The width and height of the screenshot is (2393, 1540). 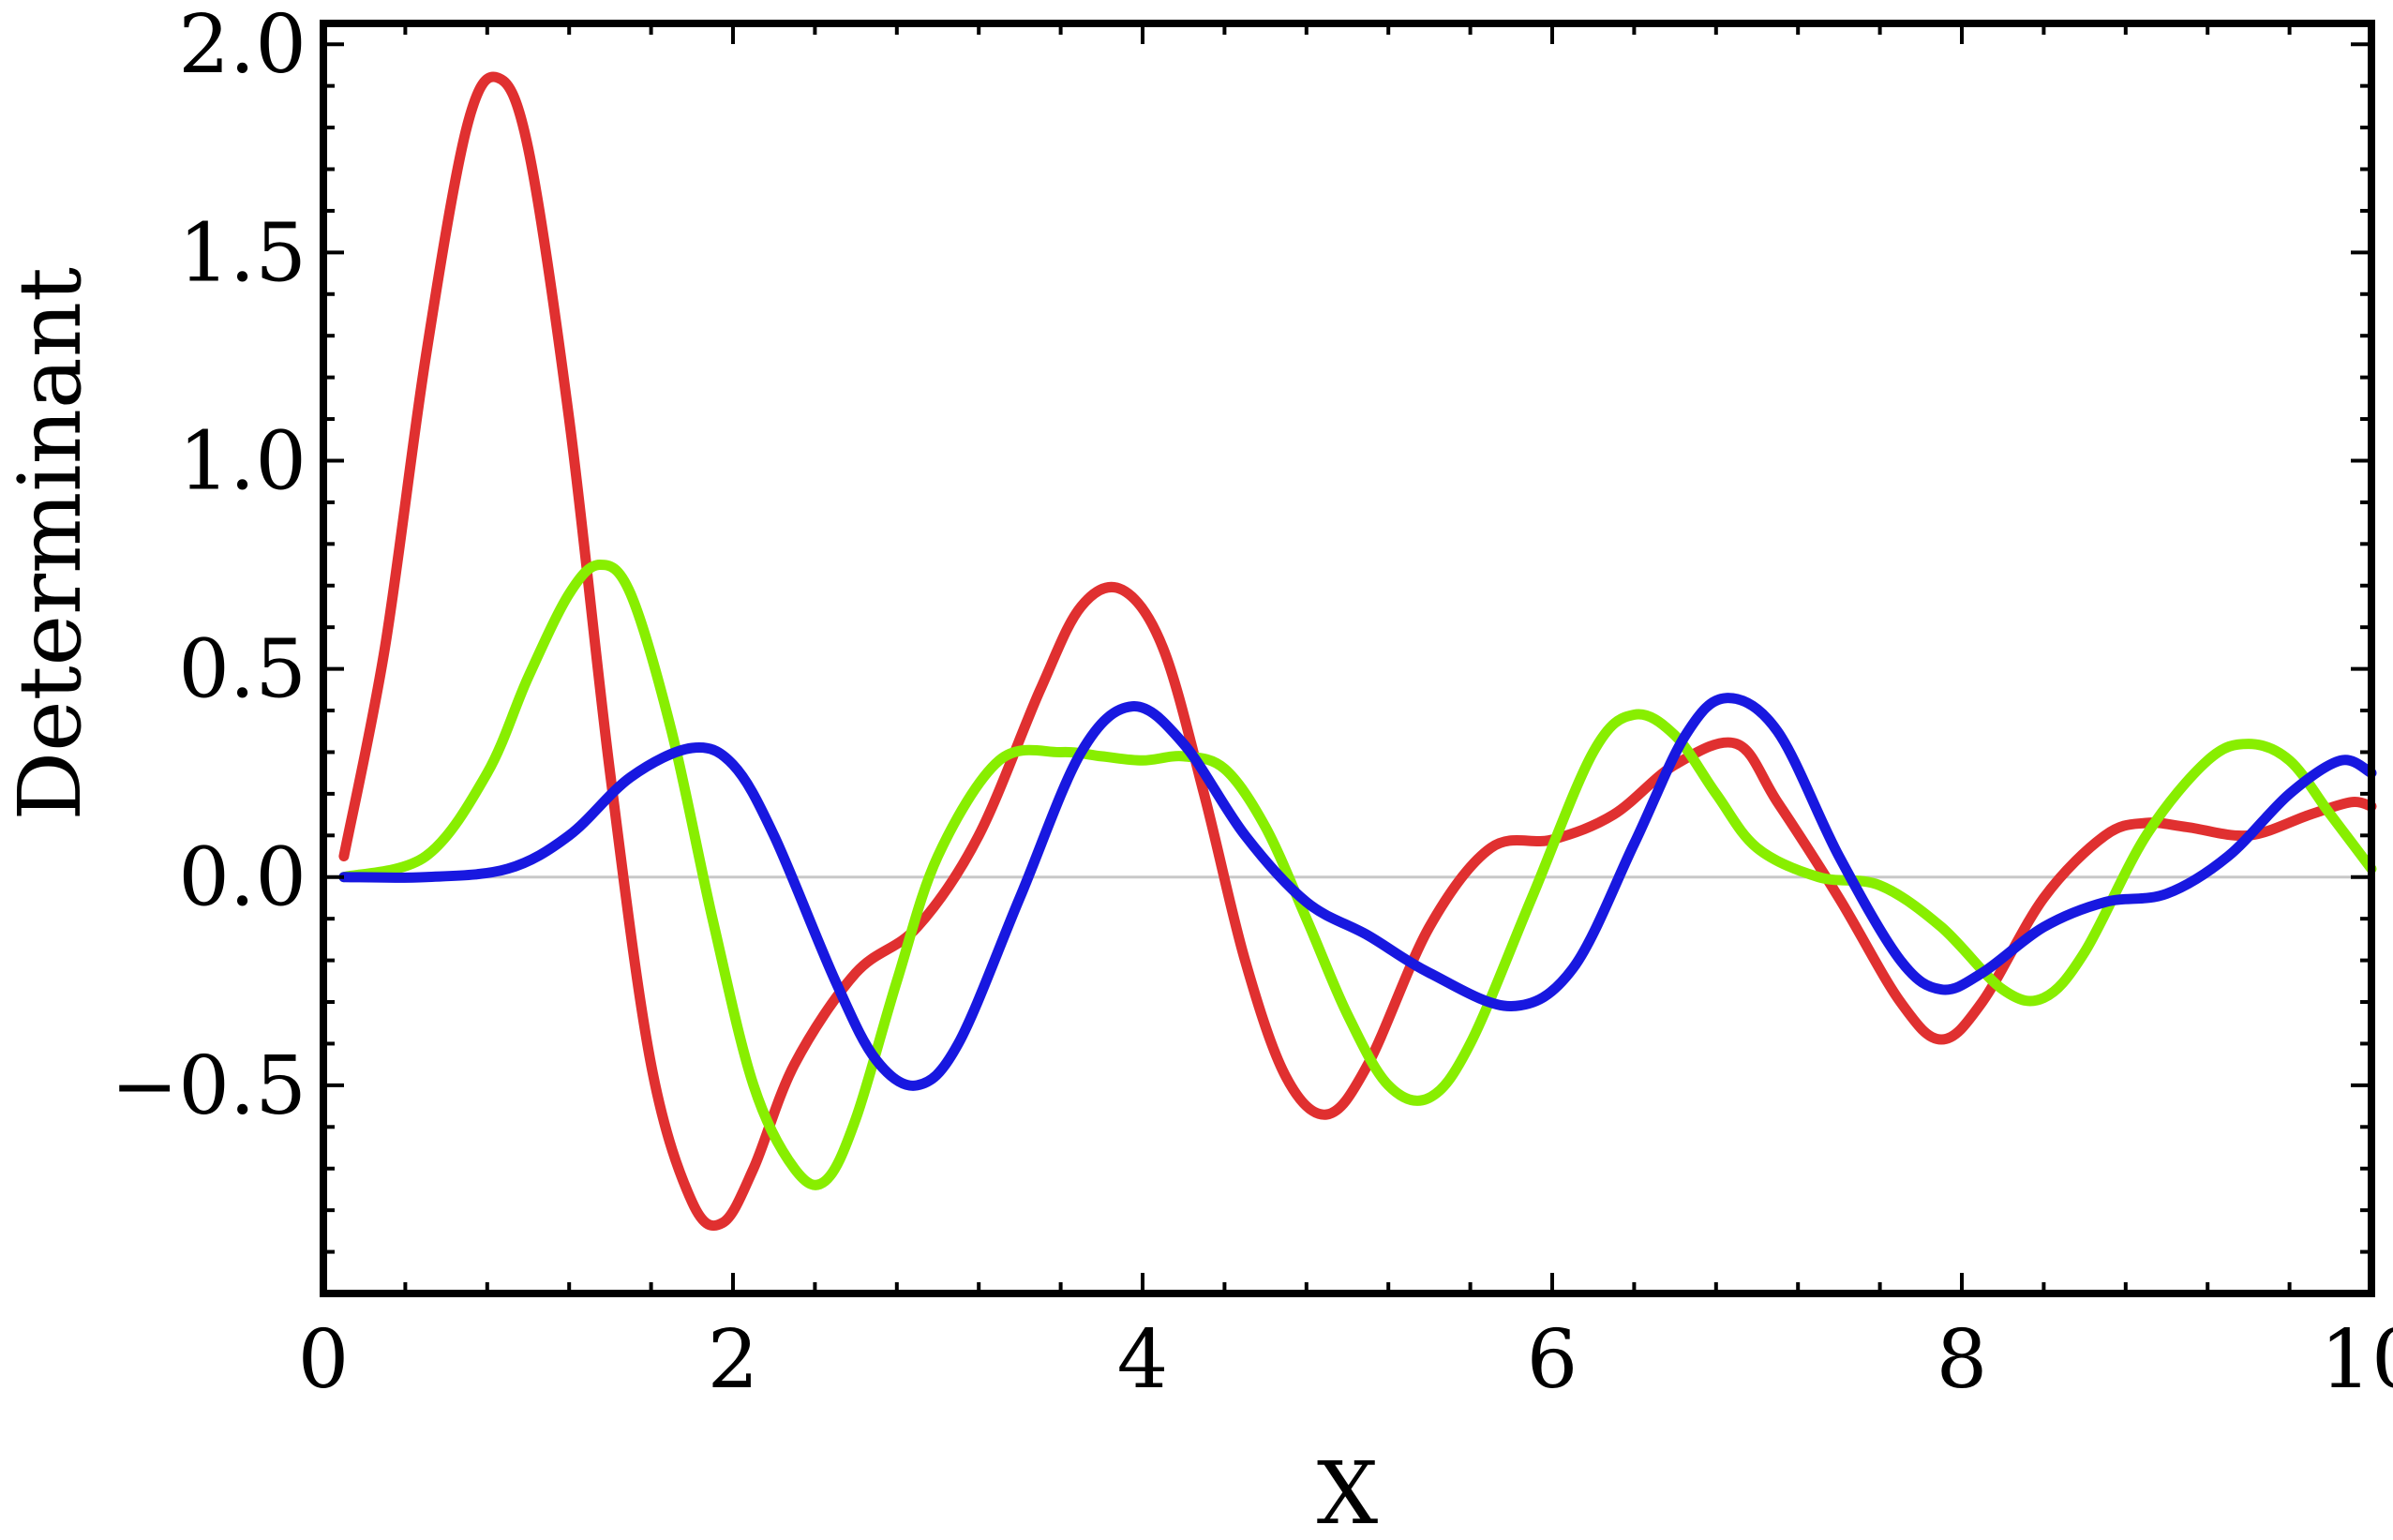 What do you see at coordinates (1552, 1360) in the screenshot?
I see `x-tick-label: 6` at bounding box center [1552, 1360].